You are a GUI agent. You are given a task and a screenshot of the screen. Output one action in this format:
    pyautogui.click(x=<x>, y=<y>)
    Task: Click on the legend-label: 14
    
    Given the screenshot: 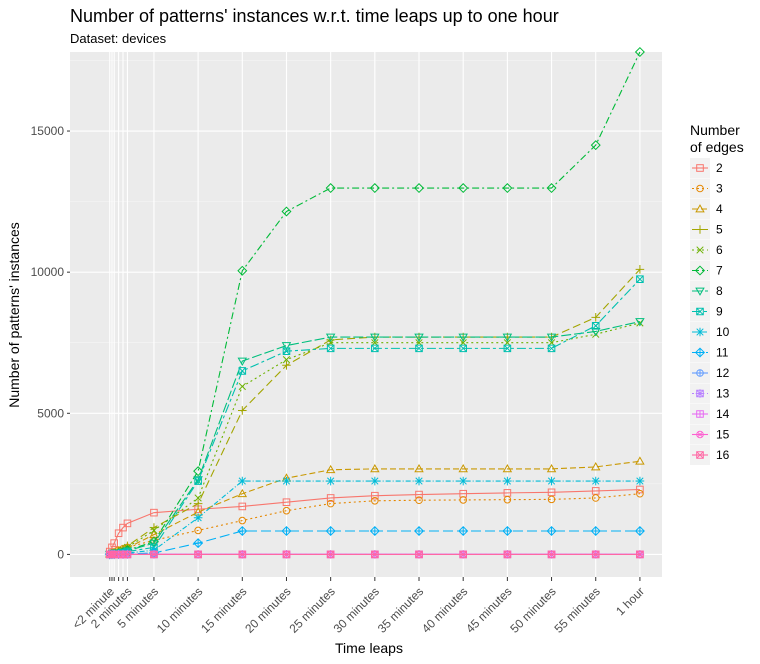 What is the action you would take?
    pyautogui.click(x=723, y=414)
    